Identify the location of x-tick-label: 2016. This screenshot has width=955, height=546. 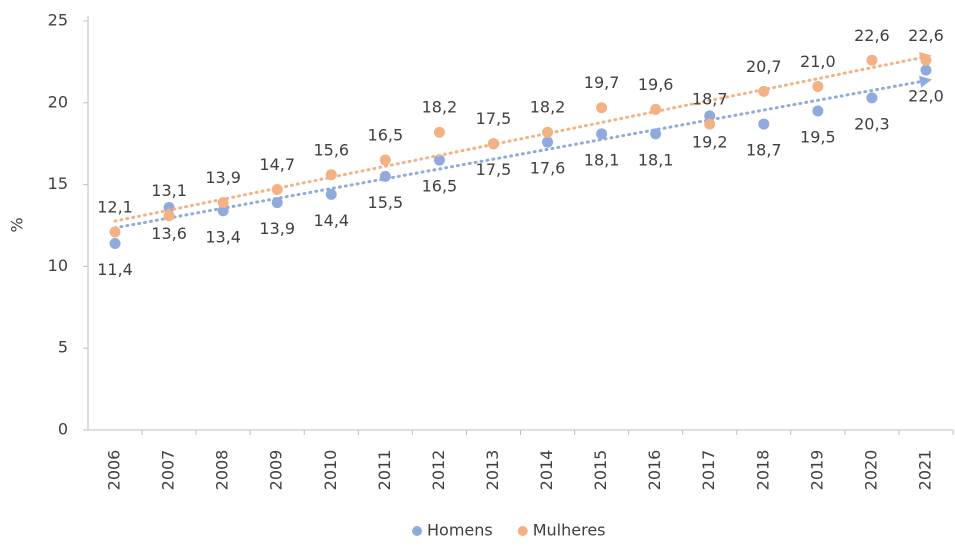
(654, 470).